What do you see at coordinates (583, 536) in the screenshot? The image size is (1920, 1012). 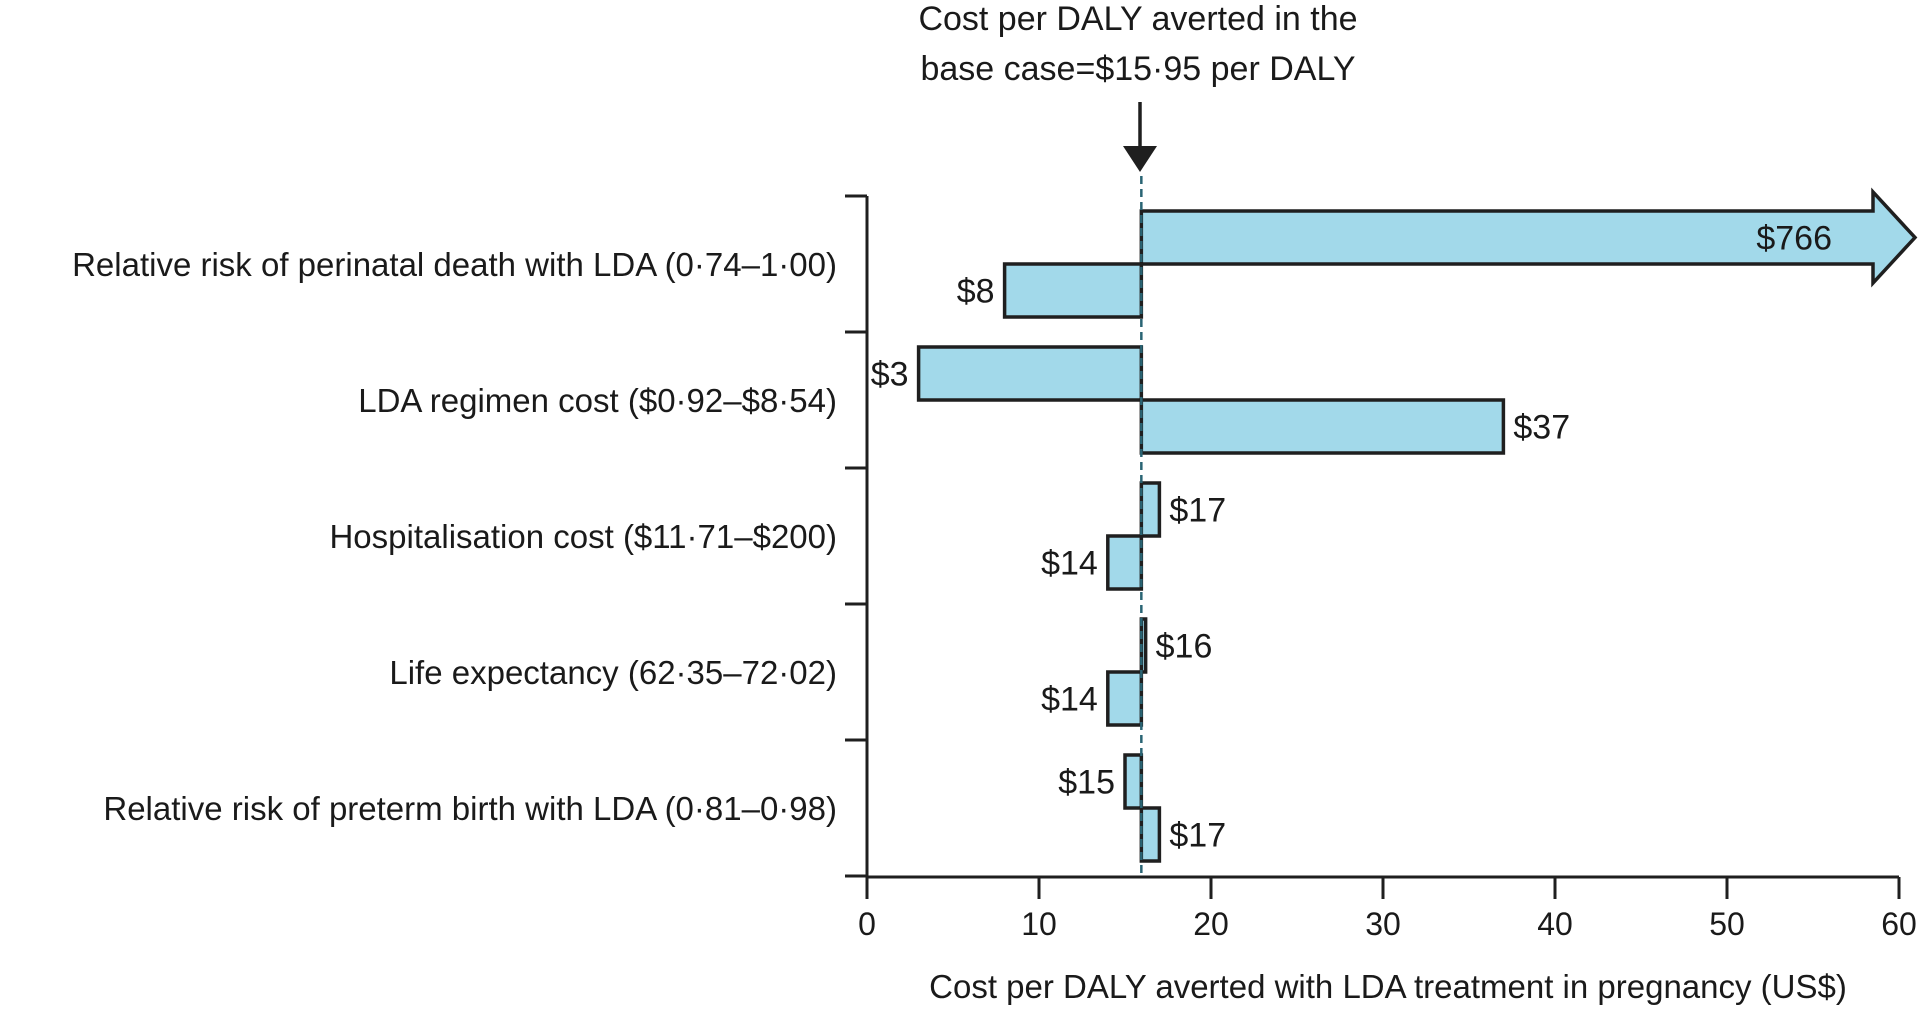 I see `category-label: Hospitalisation cost ($11·71–$200)` at bounding box center [583, 536].